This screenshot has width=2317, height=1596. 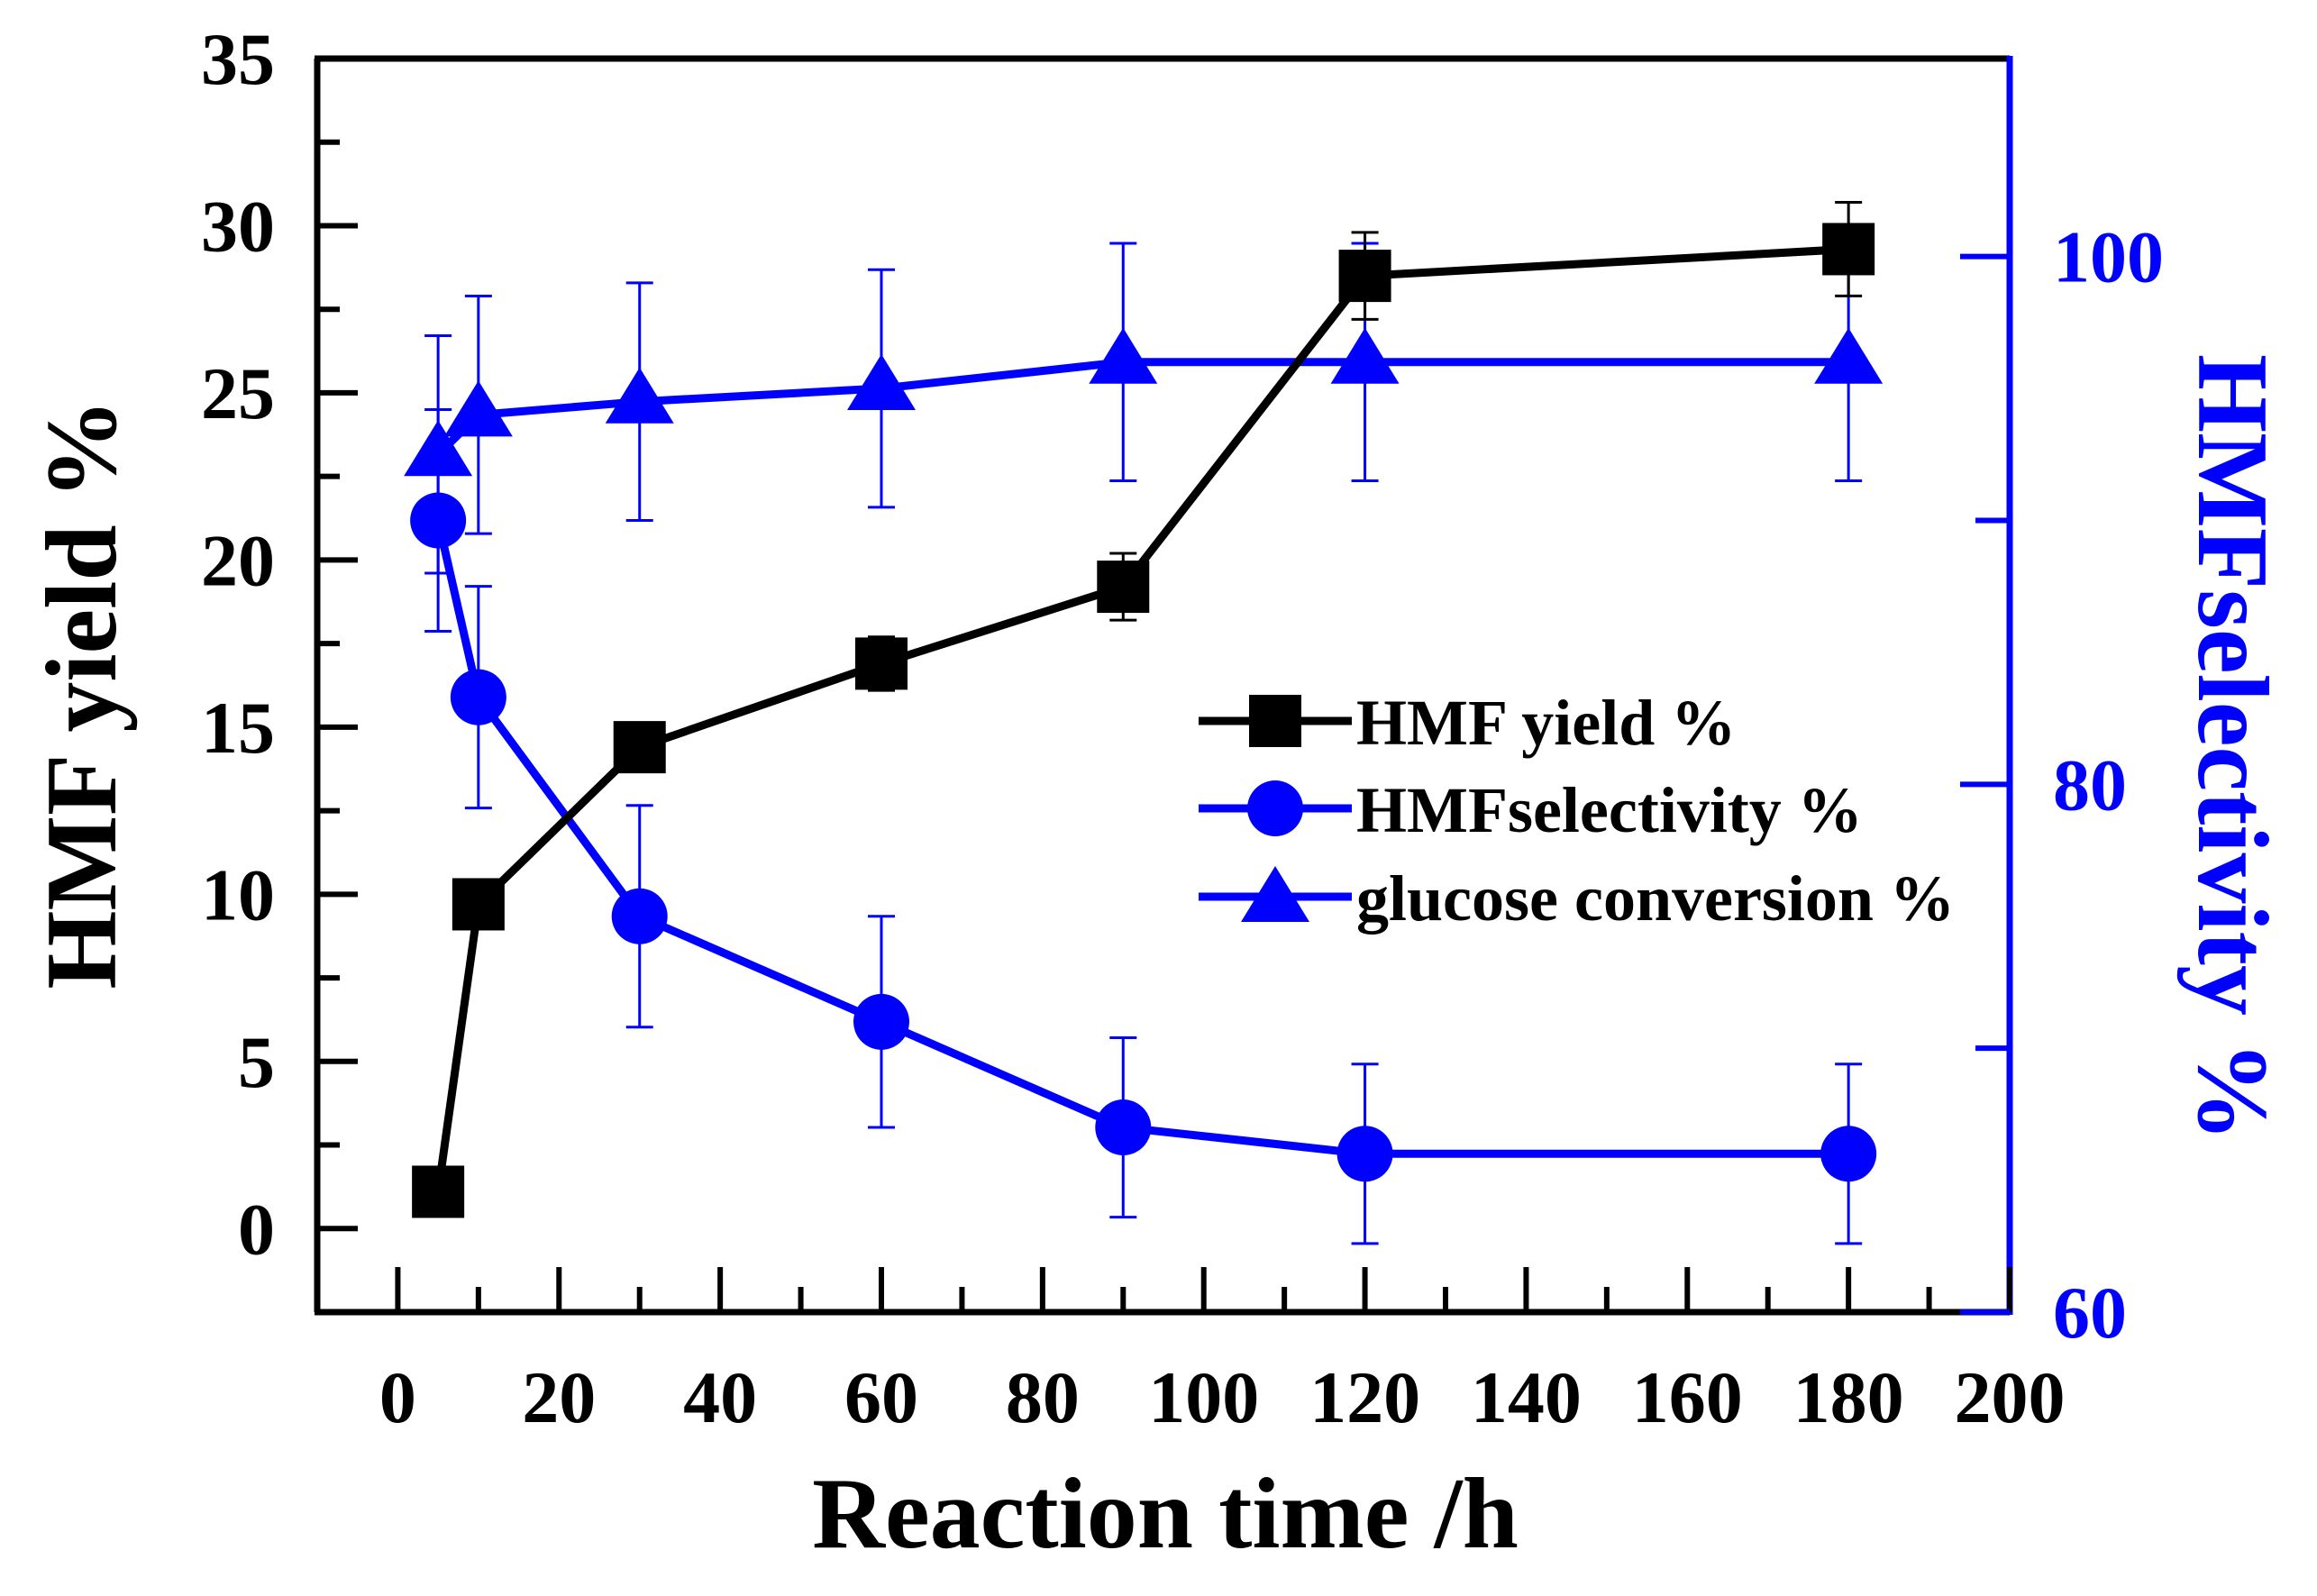 What do you see at coordinates (1166, 1514) in the screenshot?
I see `x-axis-title: Reaction time /h` at bounding box center [1166, 1514].